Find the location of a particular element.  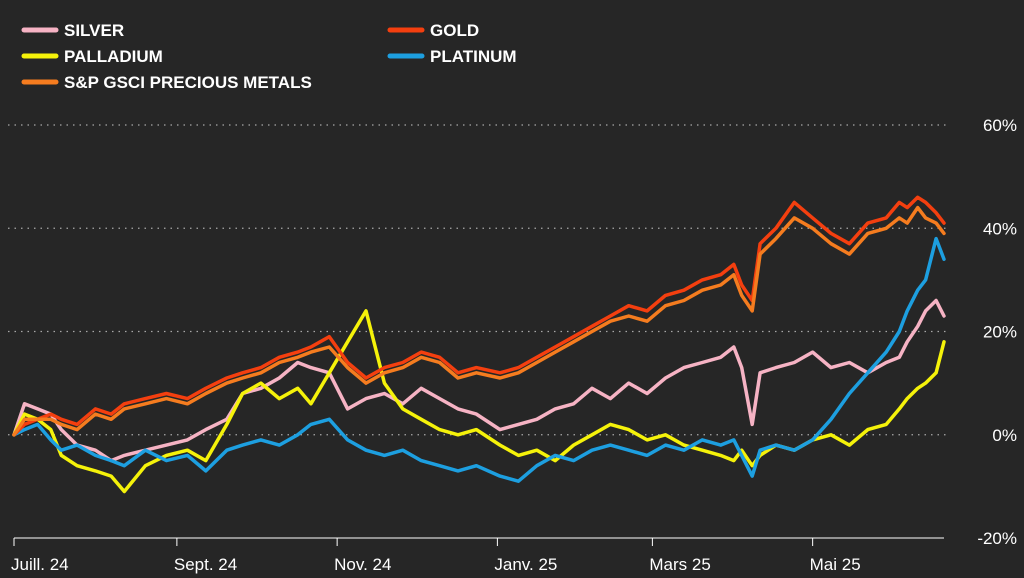

legend-label-silver: SILVER is located at coordinates (94, 30).